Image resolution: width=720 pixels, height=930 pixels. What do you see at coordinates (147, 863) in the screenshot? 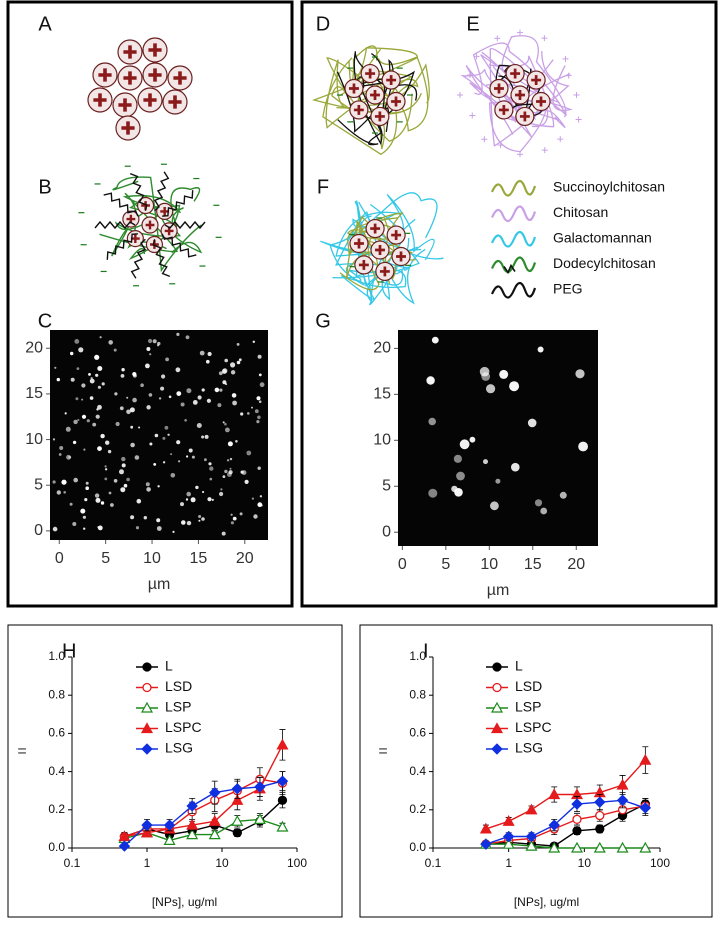
I see `x-tick-label: 1` at bounding box center [147, 863].